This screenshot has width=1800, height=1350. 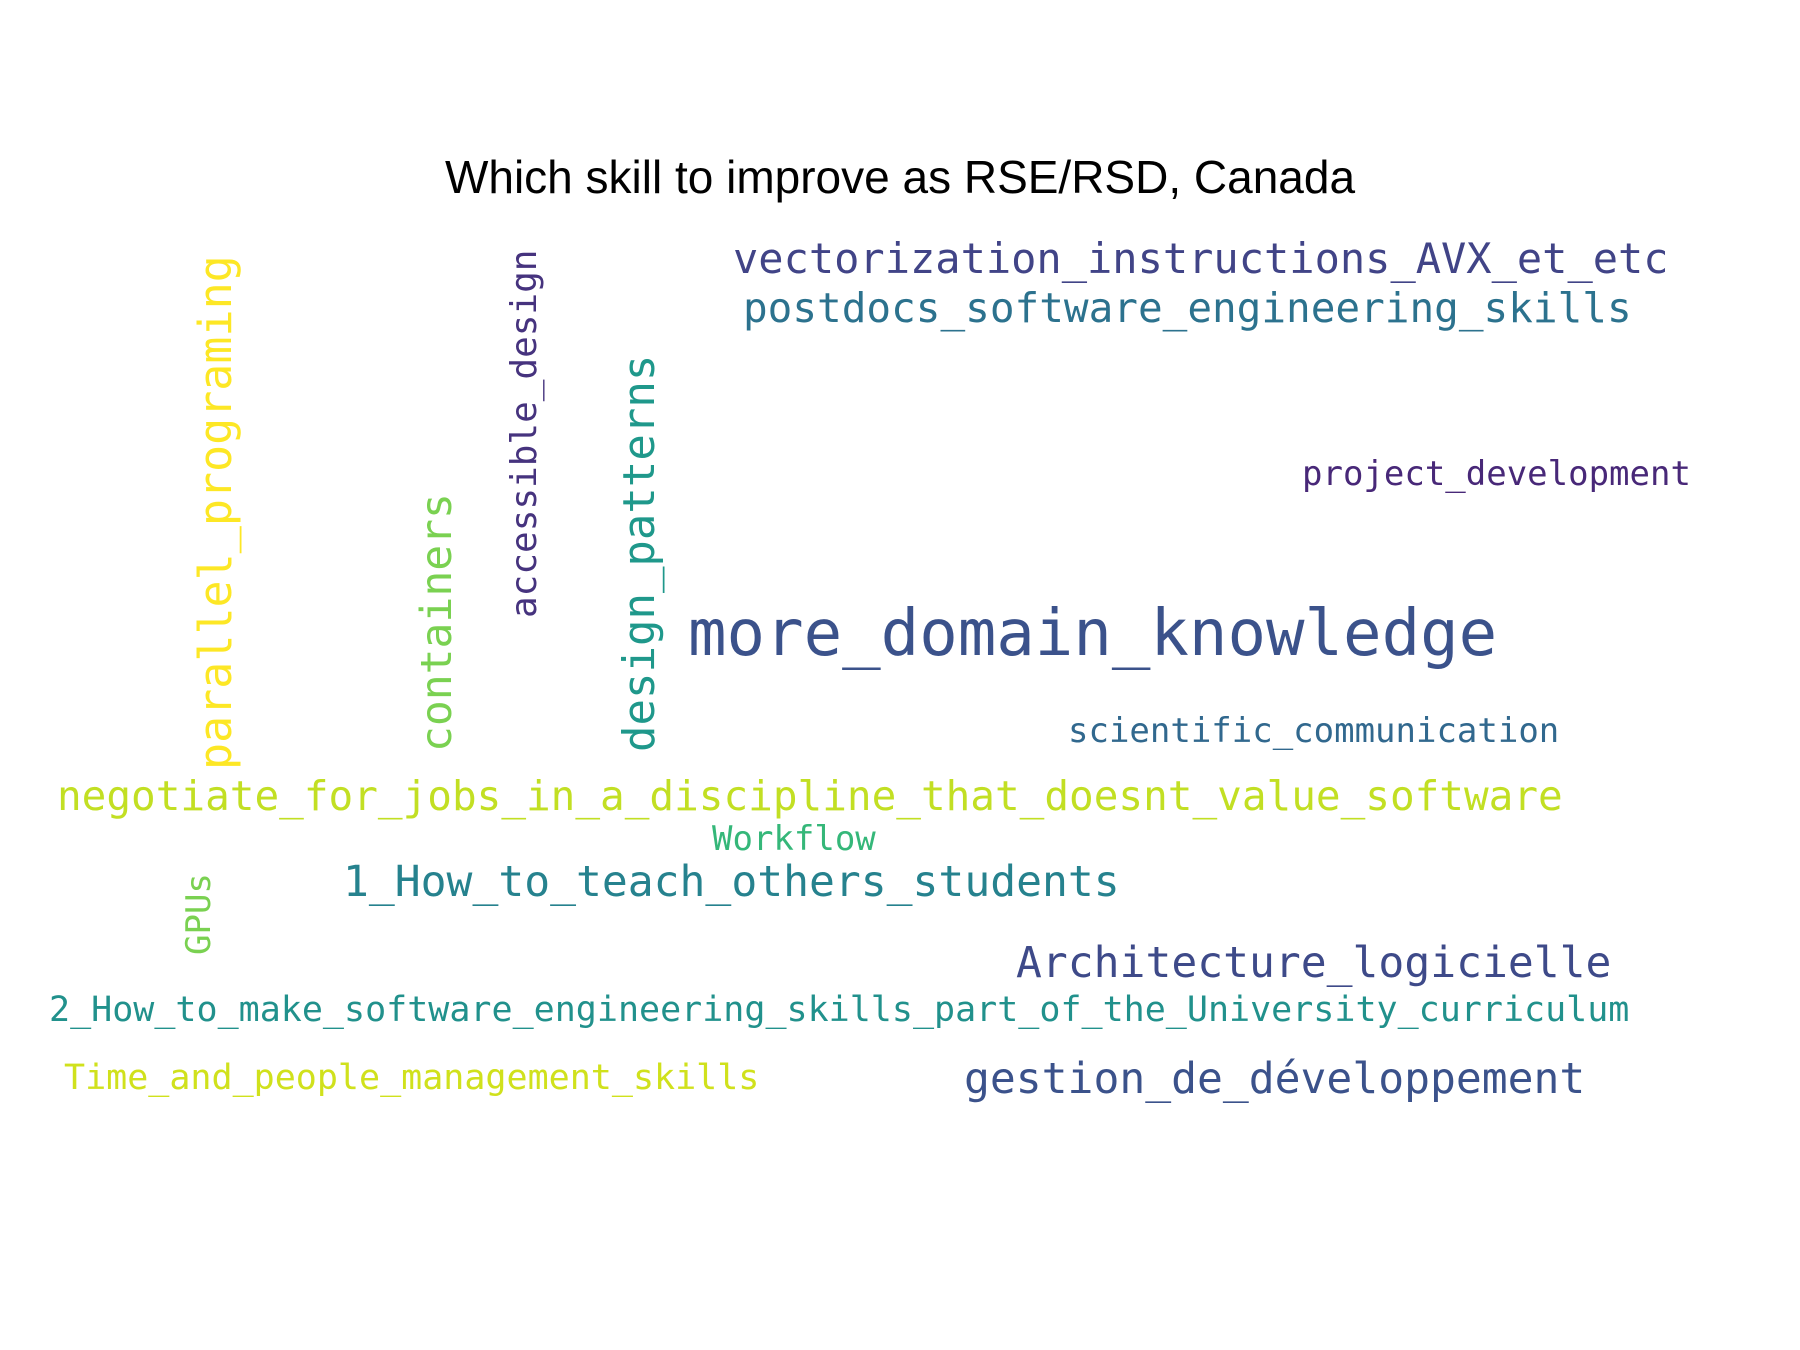 What do you see at coordinates (1201, 258) in the screenshot?
I see `word-vectorization: vectorization_instructions_AVX_et_etc` at bounding box center [1201, 258].